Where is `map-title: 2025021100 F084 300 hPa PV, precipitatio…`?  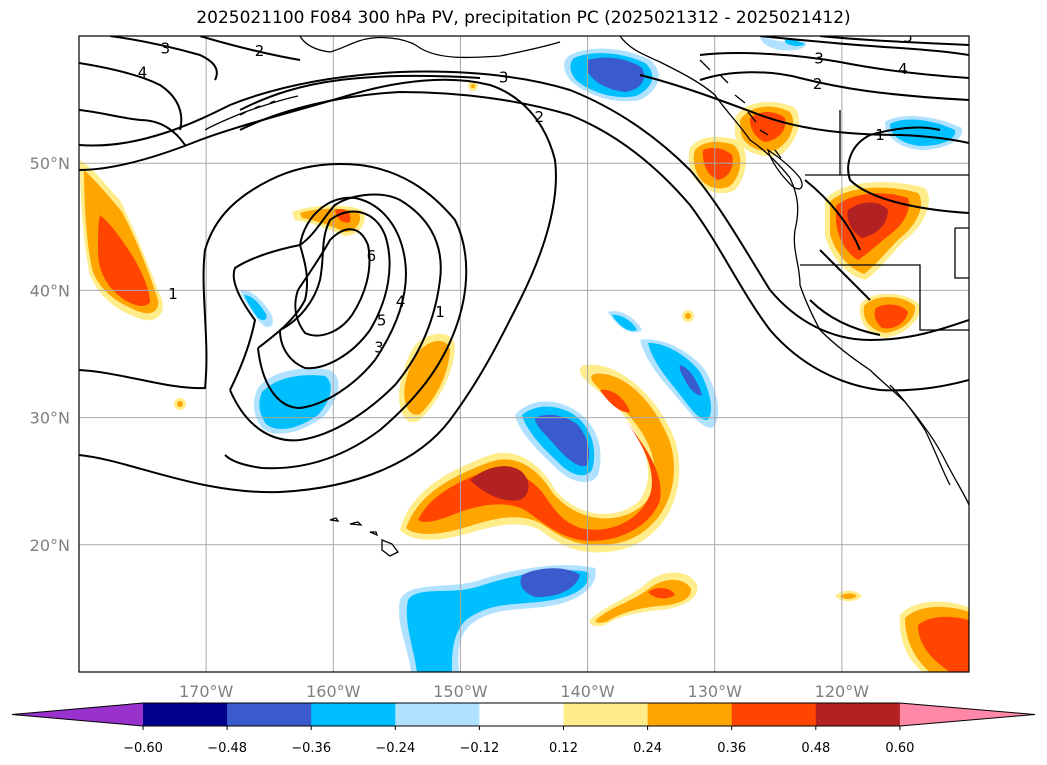 map-title: 2025021100 F084 300 hPa PV, precipitatio… is located at coordinates (523, 18).